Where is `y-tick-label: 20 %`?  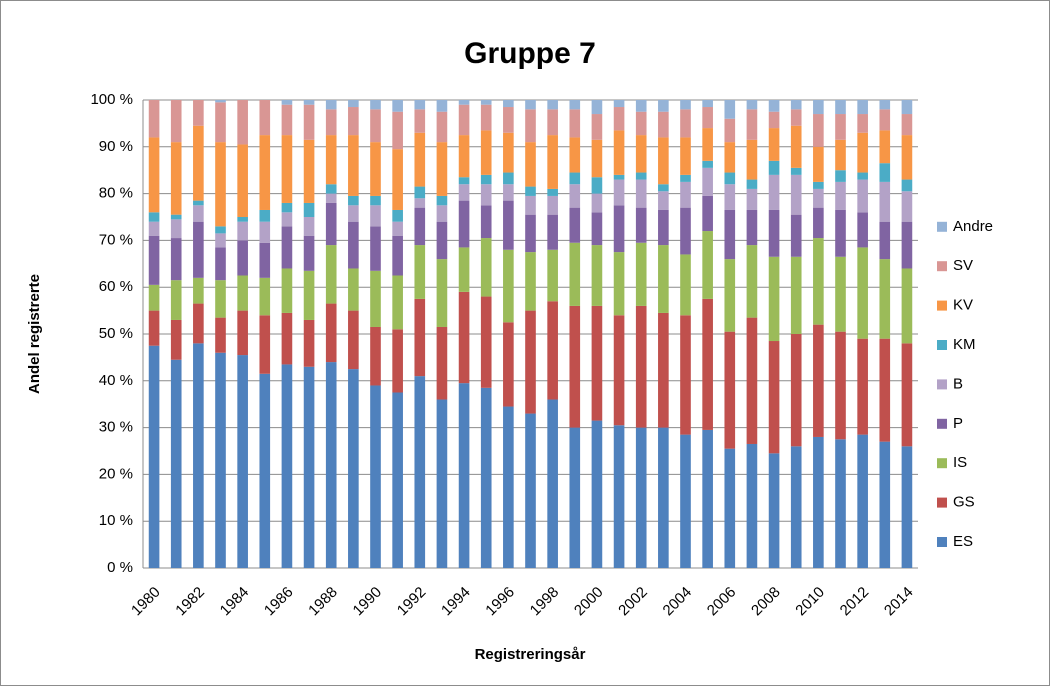 y-tick-label: 20 % is located at coordinates (116, 473).